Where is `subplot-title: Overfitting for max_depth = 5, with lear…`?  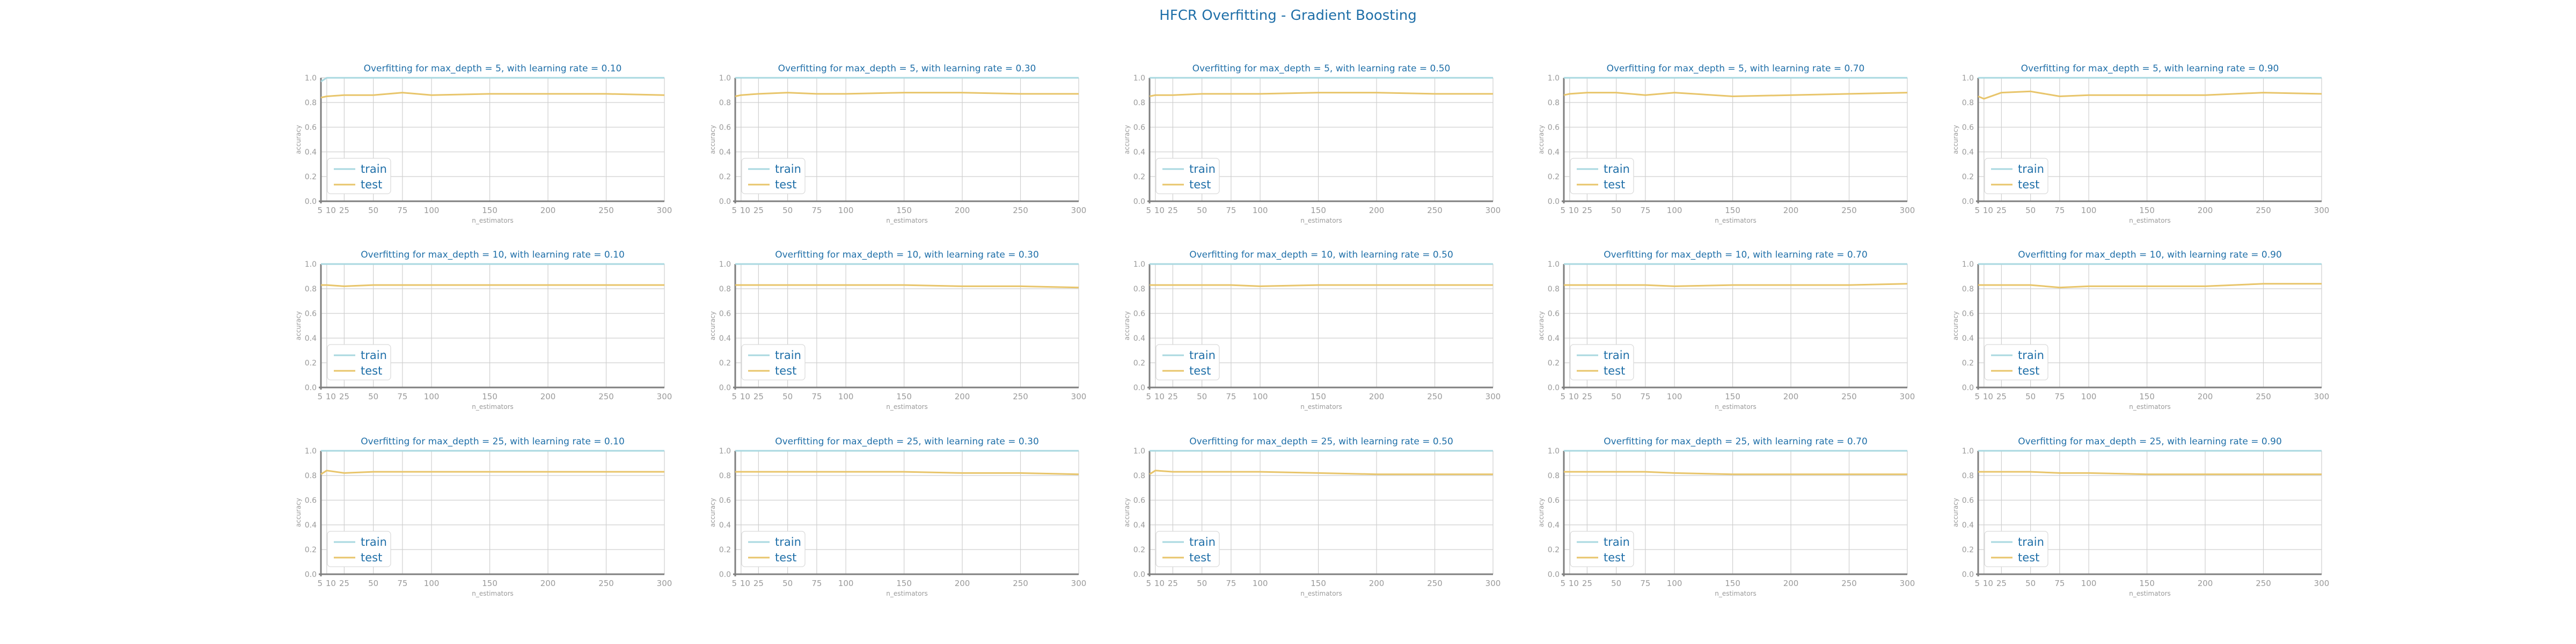 subplot-title: Overfitting for max_depth = 5, with lear… is located at coordinates (1321, 68).